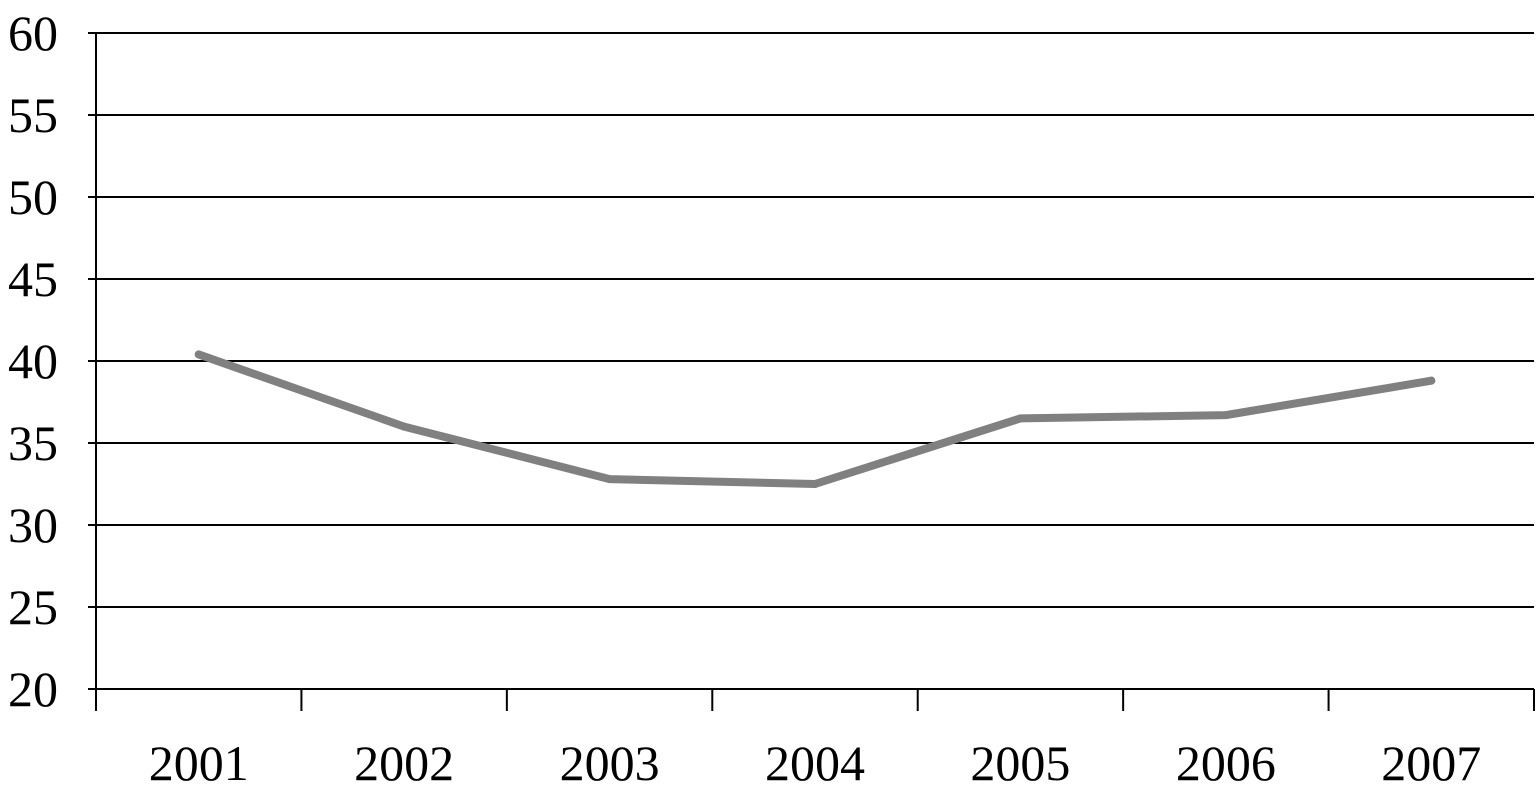 This screenshot has width=1536, height=798. Describe the element at coordinates (404, 426) in the screenshot. I see `data-point-2002` at that location.